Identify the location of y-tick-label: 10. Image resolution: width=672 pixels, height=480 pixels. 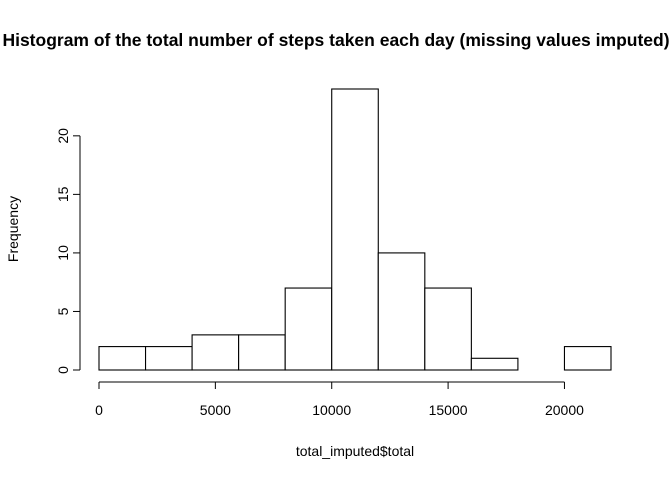
(63, 253).